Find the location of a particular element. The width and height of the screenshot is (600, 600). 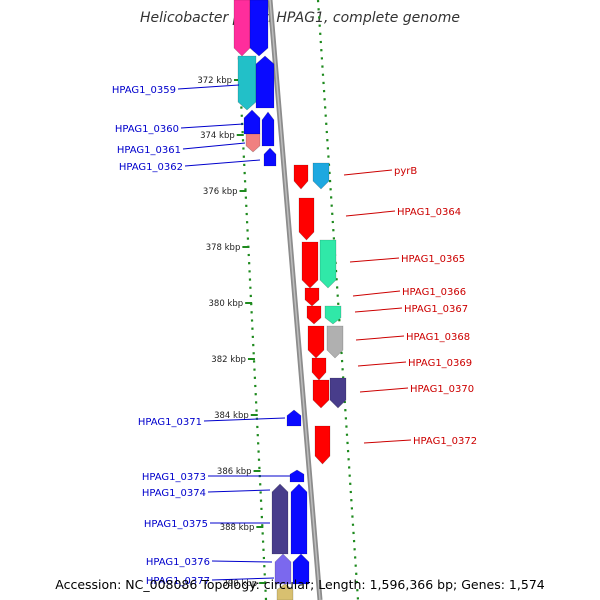

gene-label-left: HPAG1_0371 is located at coordinates (170, 422).